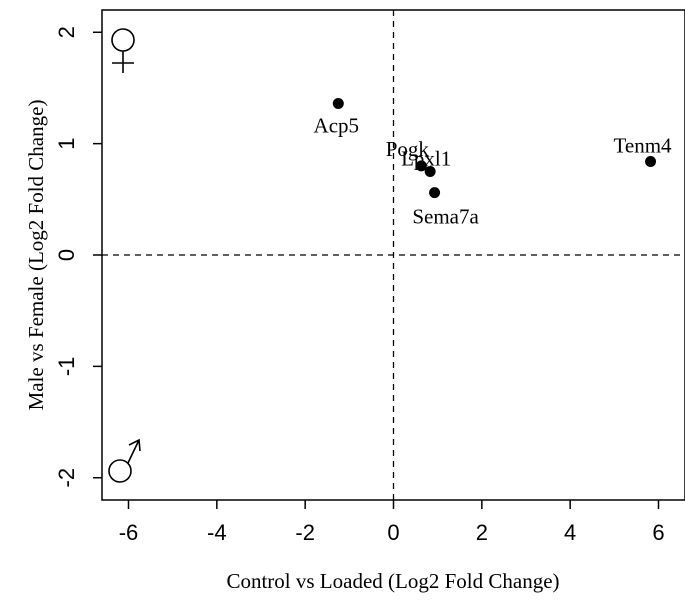  I want to click on x-tick-label: -6, so click(129, 532).